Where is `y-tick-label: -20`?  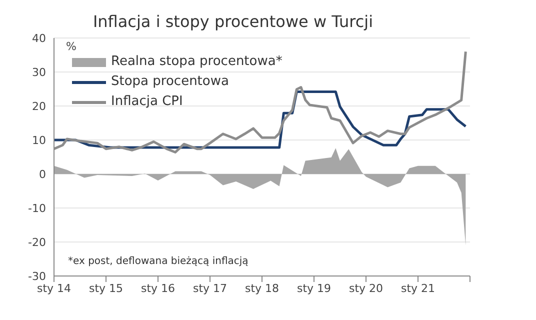
y-tick-label: -20 is located at coordinates (37, 242).